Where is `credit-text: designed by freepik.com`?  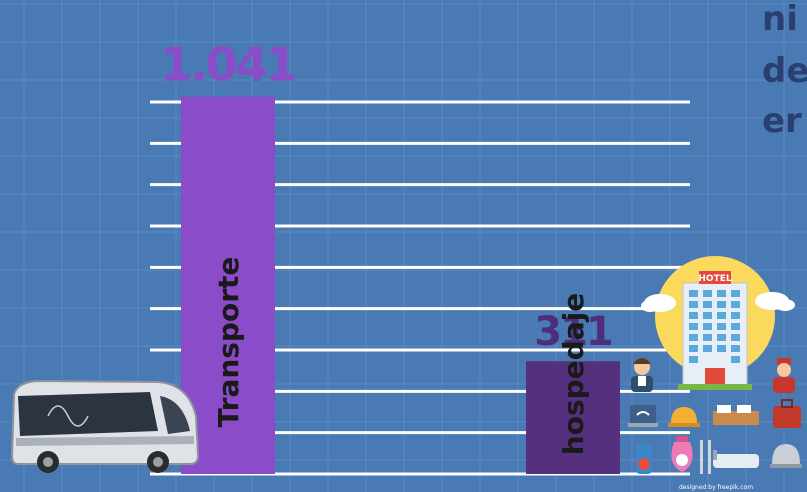 credit-text: designed by freepik.com is located at coordinates (716, 487).